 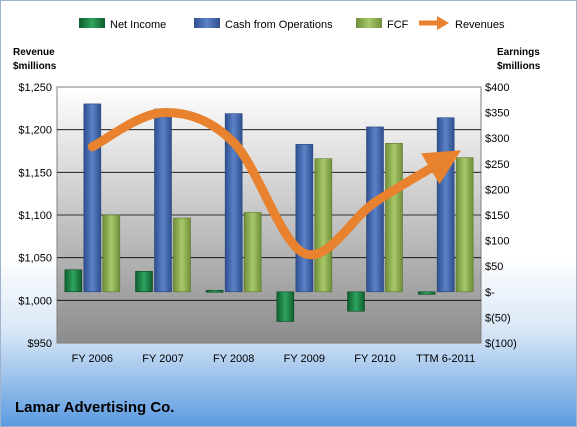 I want to click on right-tick-label: $100, so click(x=497, y=242).